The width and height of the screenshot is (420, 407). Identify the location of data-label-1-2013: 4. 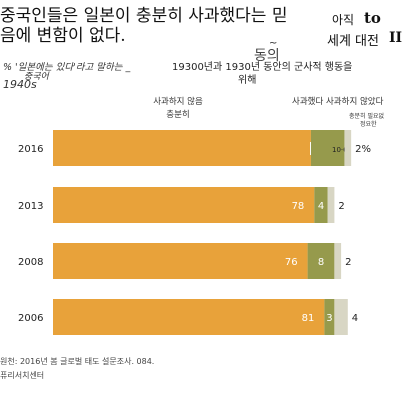
(321, 206).